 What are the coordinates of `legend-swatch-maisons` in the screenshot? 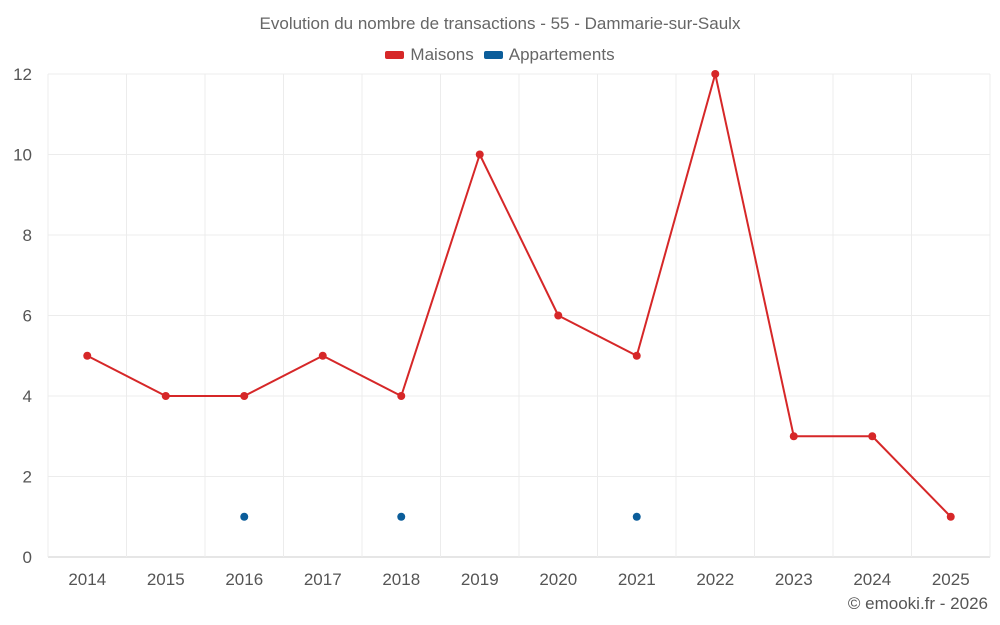 It's located at (395, 55).